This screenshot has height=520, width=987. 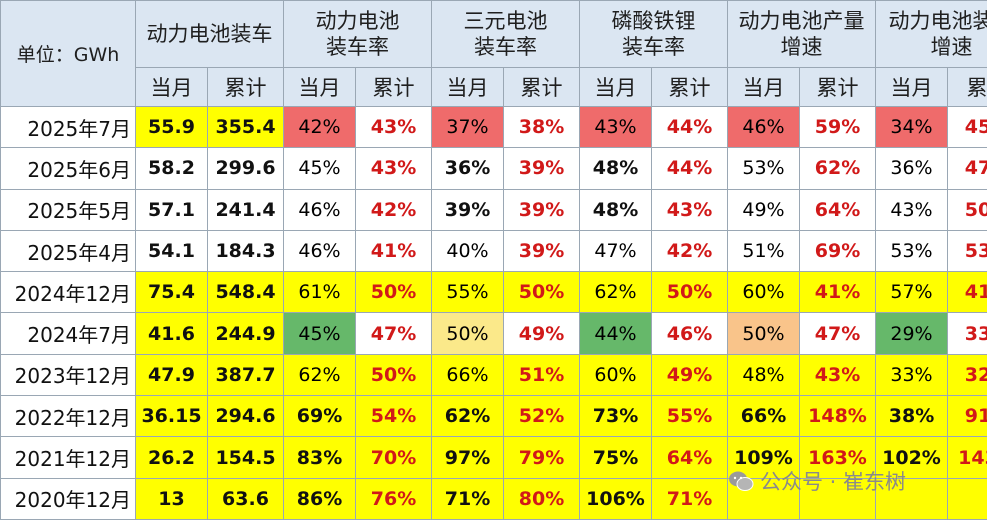 What do you see at coordinates (68, 209) in the screenshot?
I see `row-label: 2025年5月` at bounding box center [68, 209].